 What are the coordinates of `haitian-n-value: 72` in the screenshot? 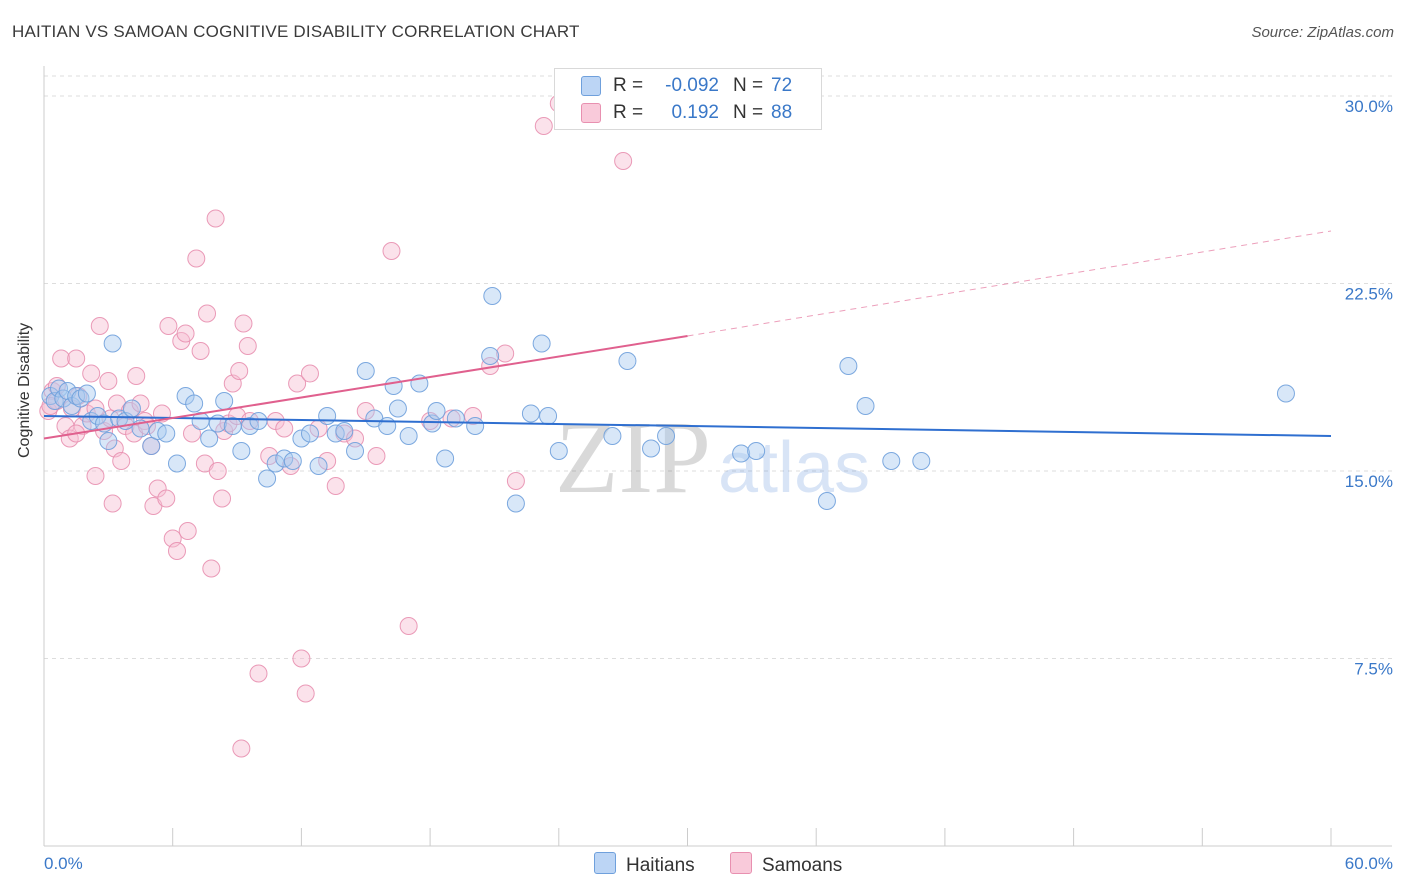 It's located at (782, 85).